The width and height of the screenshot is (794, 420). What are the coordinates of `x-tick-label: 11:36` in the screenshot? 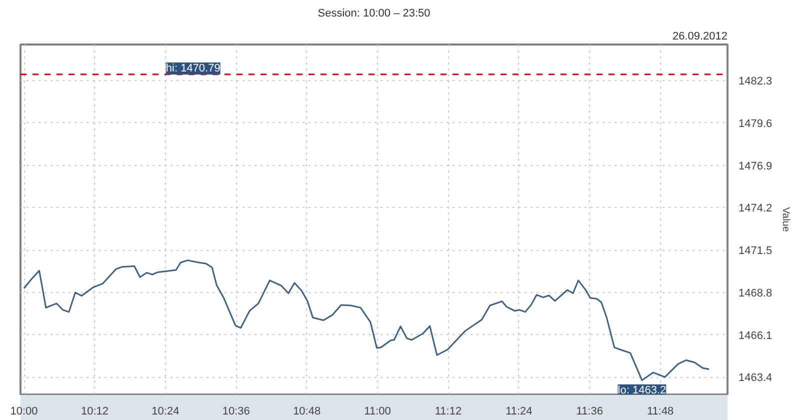 It's located at (589, 412).